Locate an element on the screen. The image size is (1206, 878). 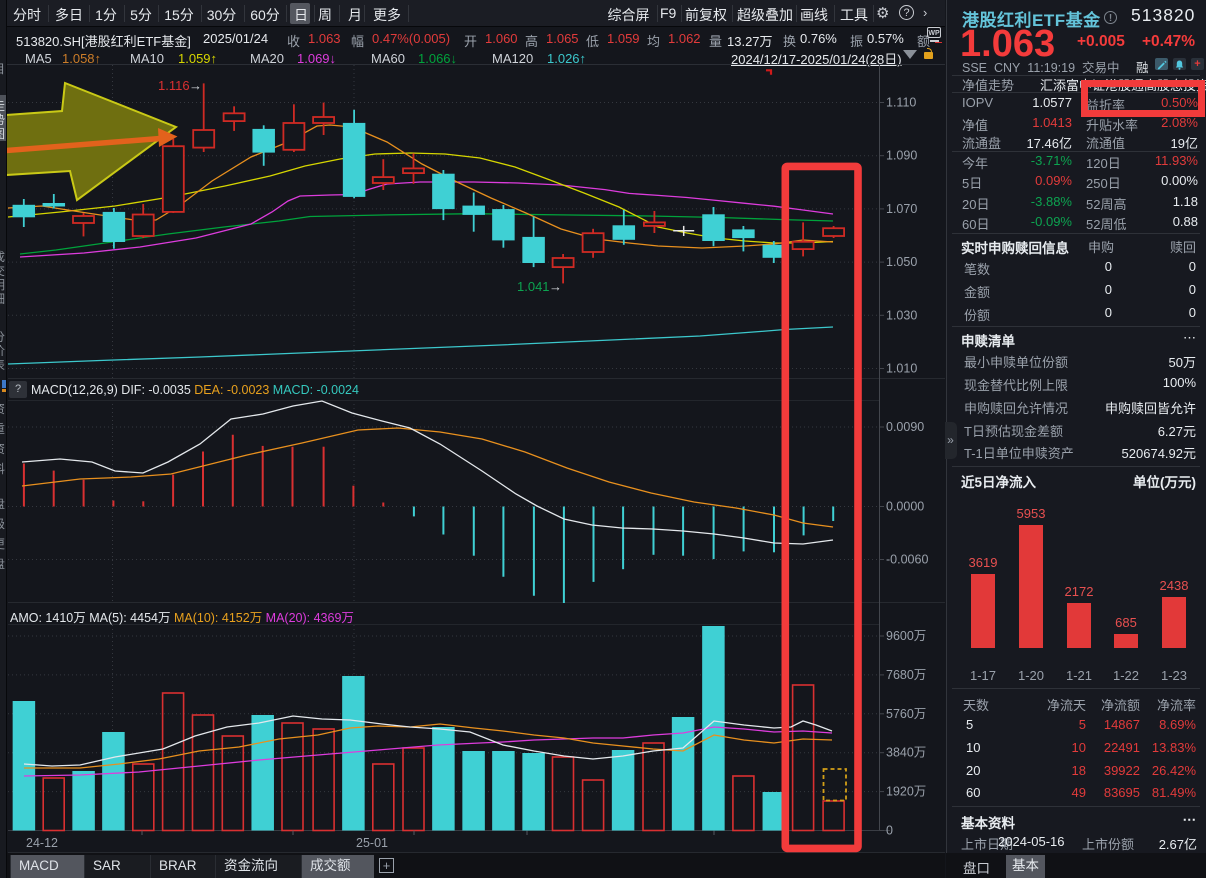
svg-text: 3840万 is located at coordinates (906, 753).